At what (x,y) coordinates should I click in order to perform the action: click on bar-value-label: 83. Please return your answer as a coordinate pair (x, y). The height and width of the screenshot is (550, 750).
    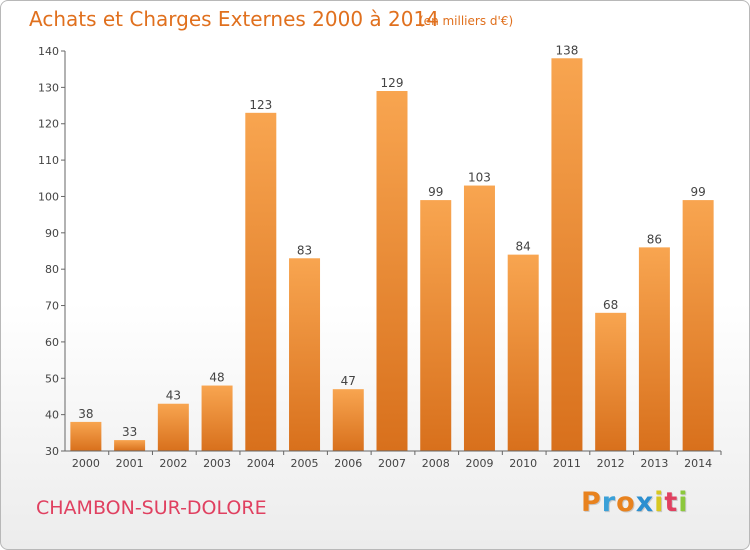
    Looking at the image, I should click on (304, 250).